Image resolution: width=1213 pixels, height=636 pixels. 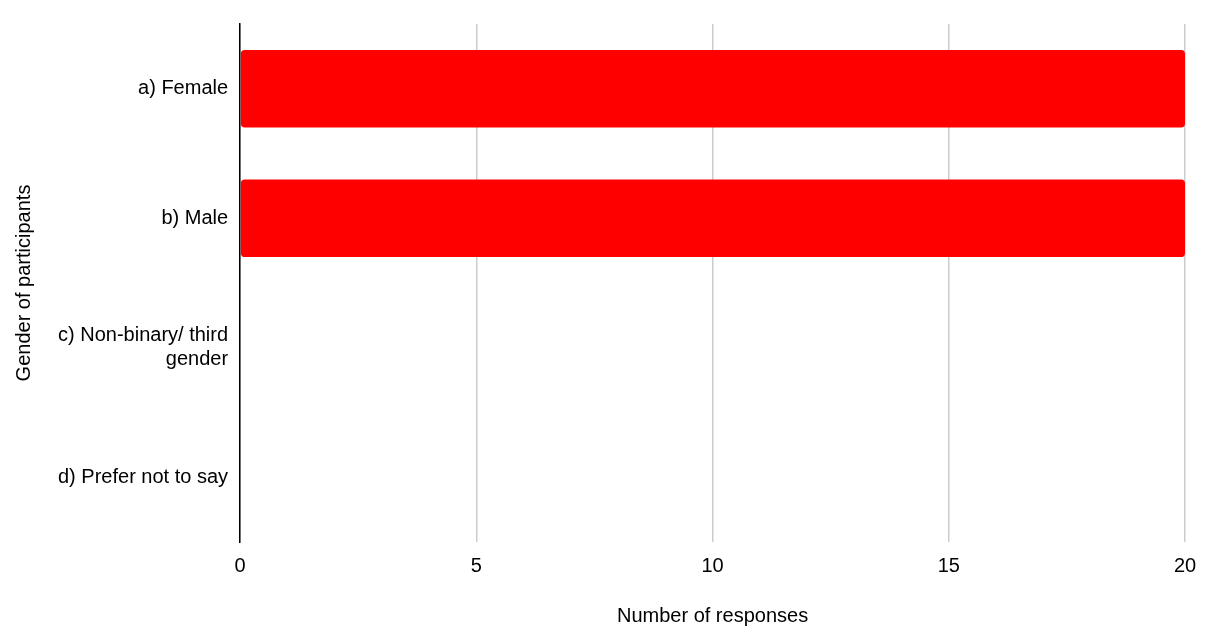 What do you see at coordinates (240, 564) in the screenshot?
I see `x-tick-label: 0` at bounding box center [240, 564].